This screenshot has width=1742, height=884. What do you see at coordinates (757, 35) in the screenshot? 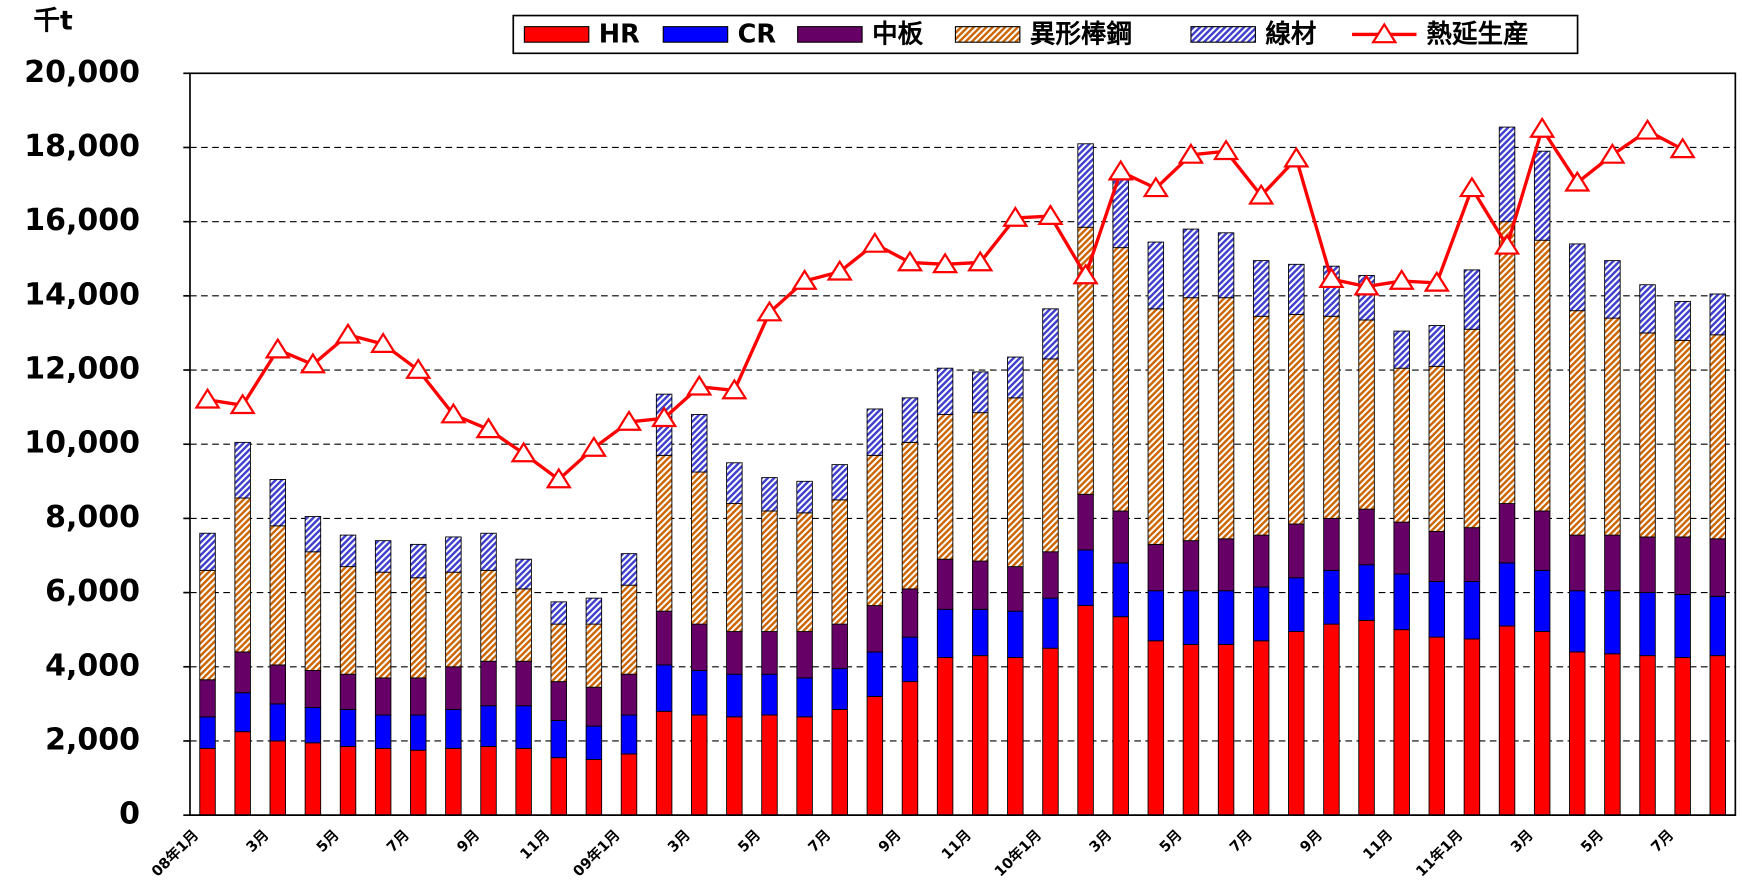
I see `legend-label: CR` at bounding box center [757, 35].